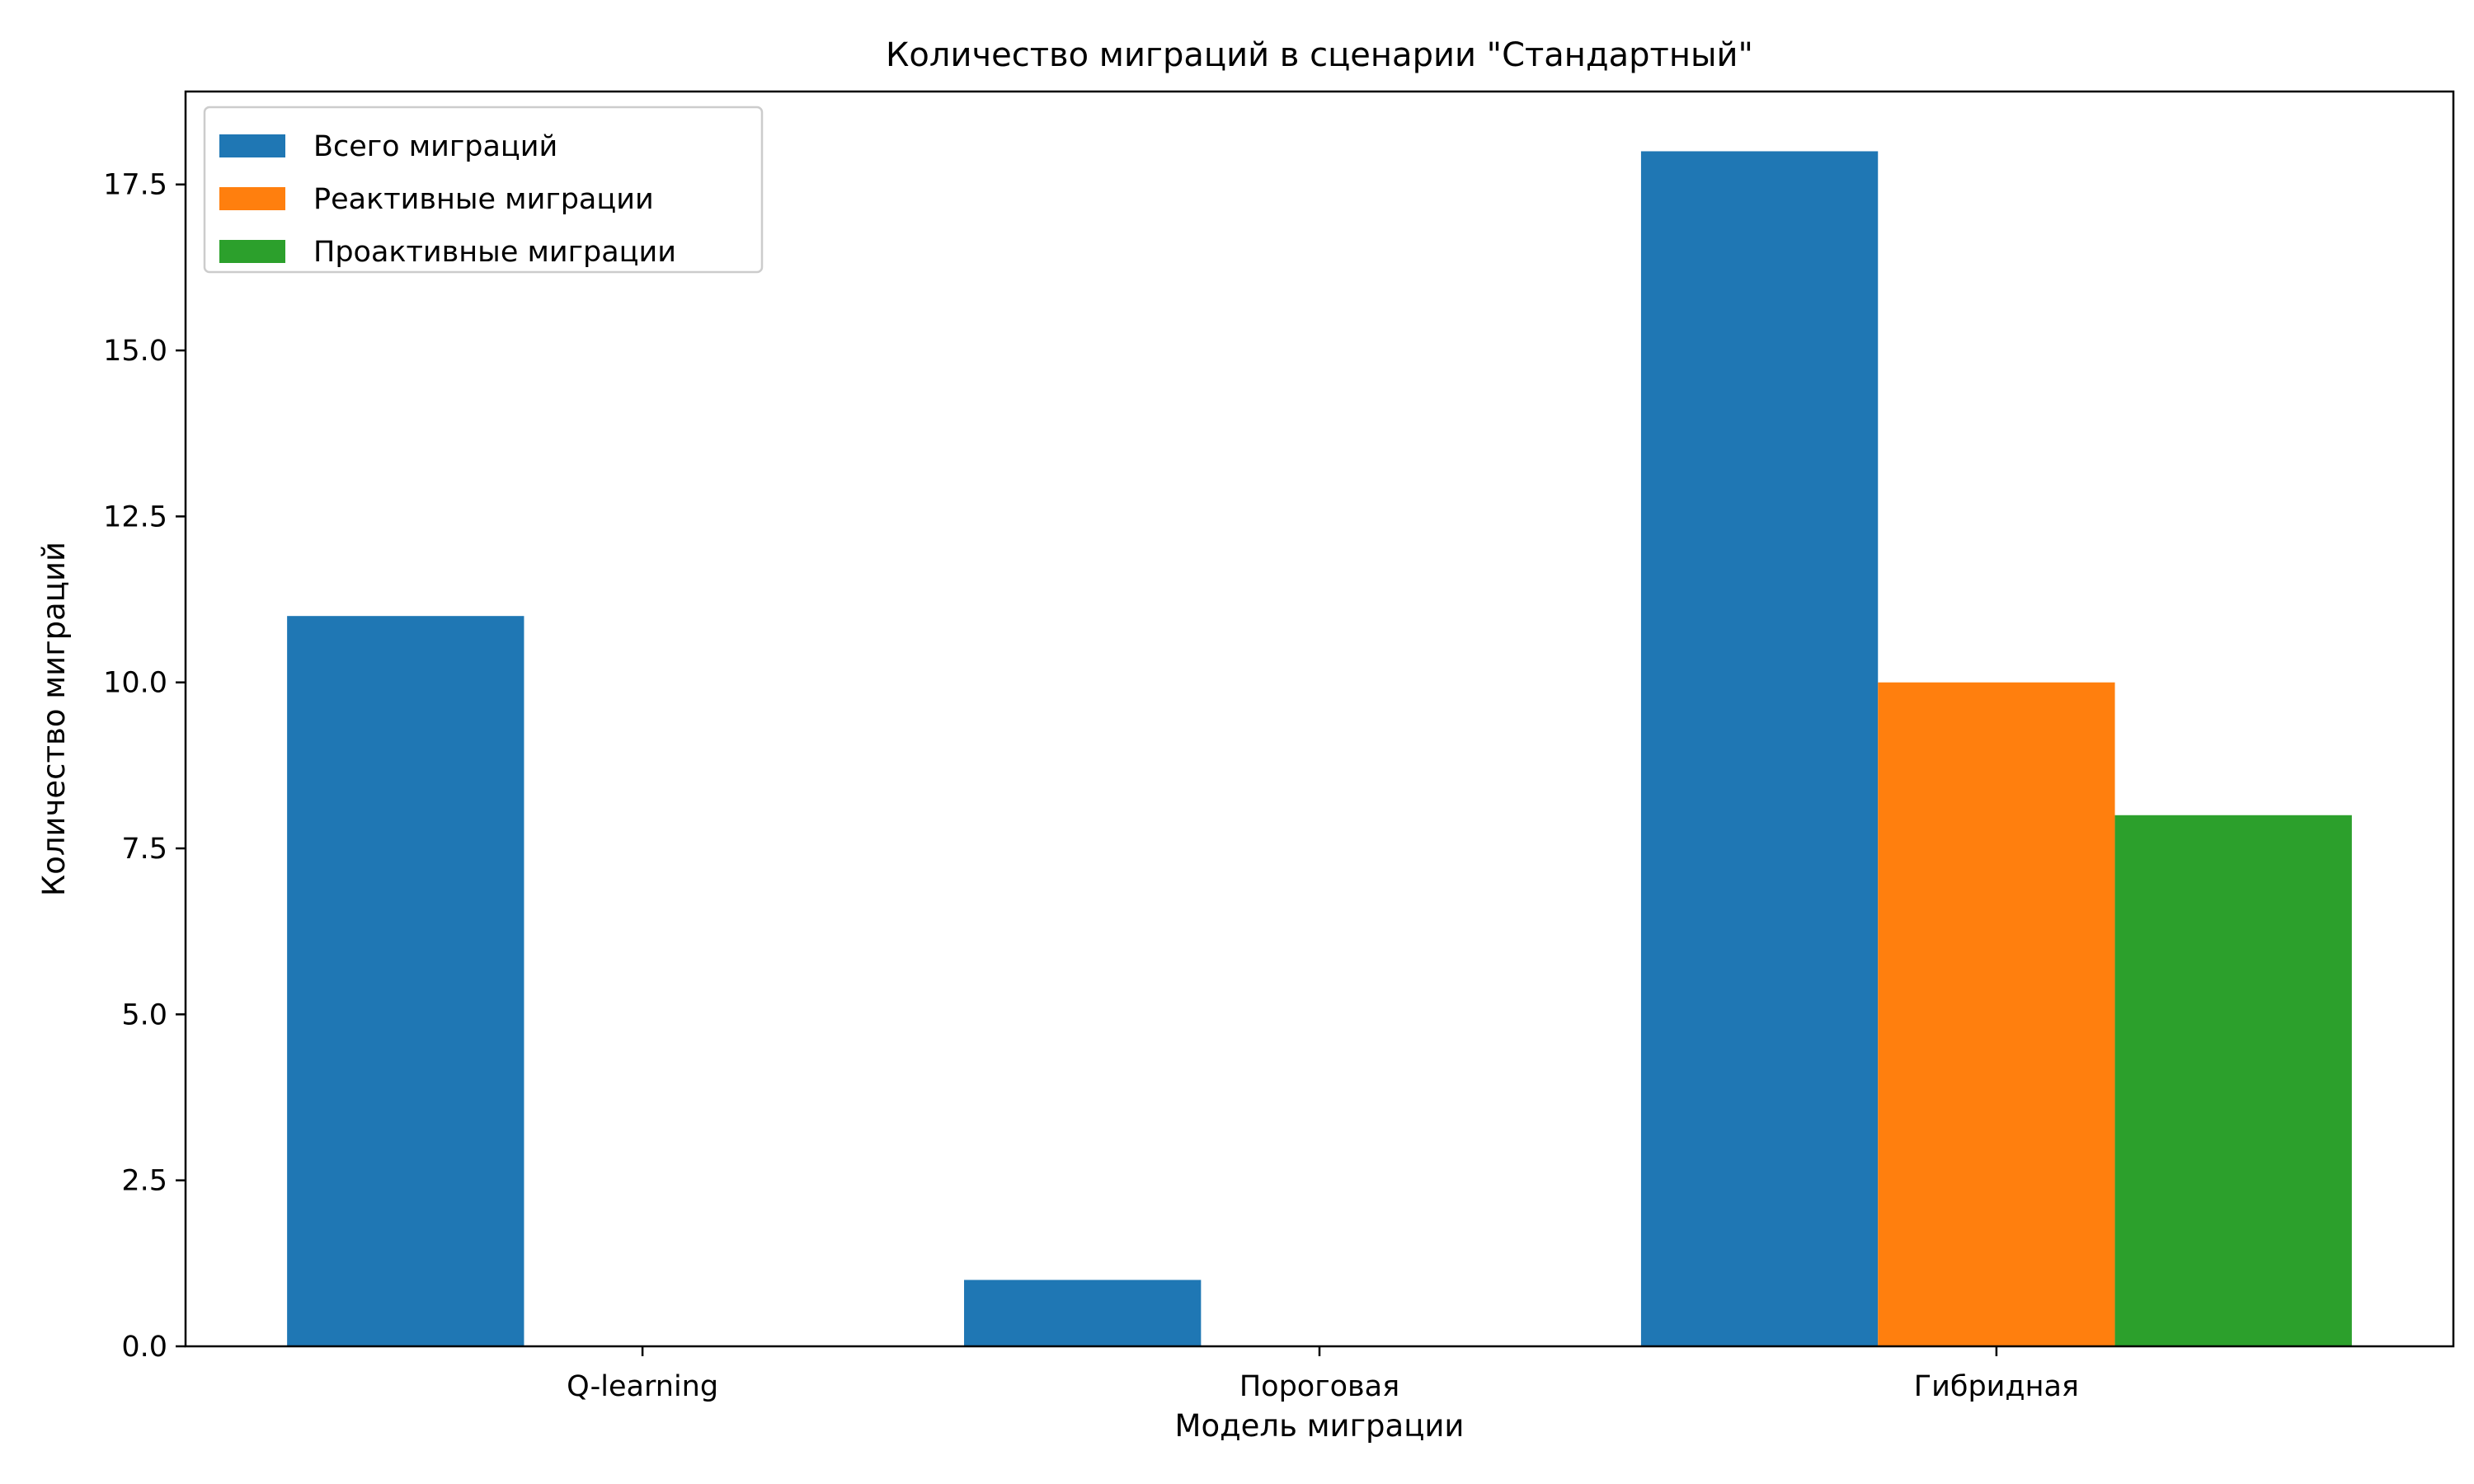 The image size is (2474, 1484). What do you see at coordinates (144, 766) in the screenshot?
I see `y-axis: 0.0 2.5 5.0 7.5 10.0 12.5 15.0 17.5` at bounding box center [144, 766].